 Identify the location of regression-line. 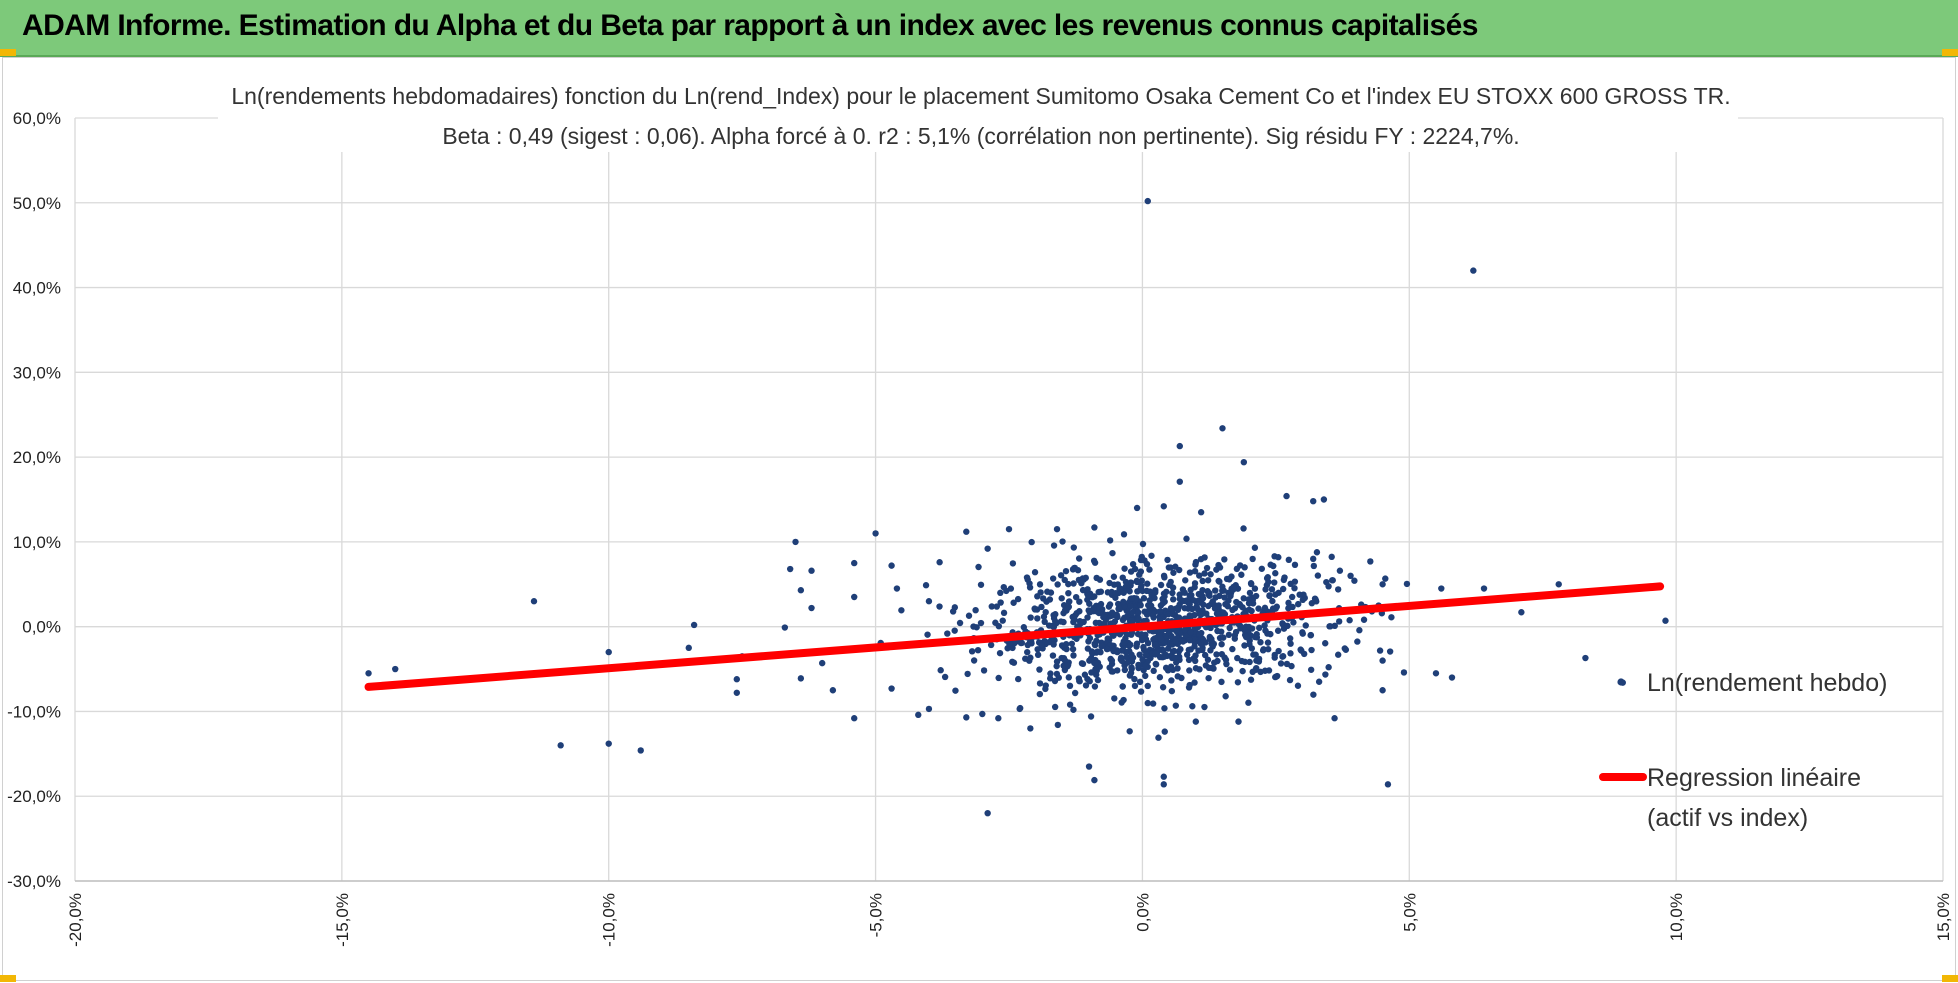
(1014, 636).